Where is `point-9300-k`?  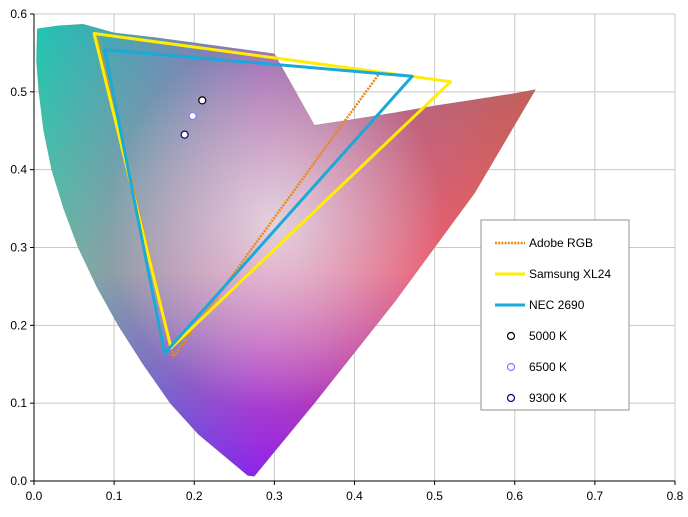
point-9300-k is located at coordinates (184, 134).